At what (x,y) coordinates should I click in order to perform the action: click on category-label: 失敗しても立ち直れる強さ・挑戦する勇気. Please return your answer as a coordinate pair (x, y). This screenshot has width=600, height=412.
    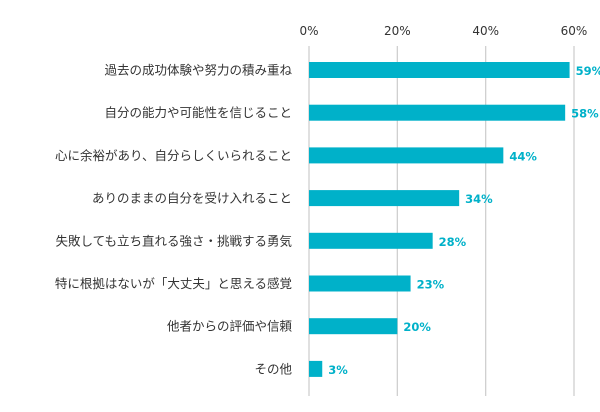
    Looking at the image, I should click on (173, 240).